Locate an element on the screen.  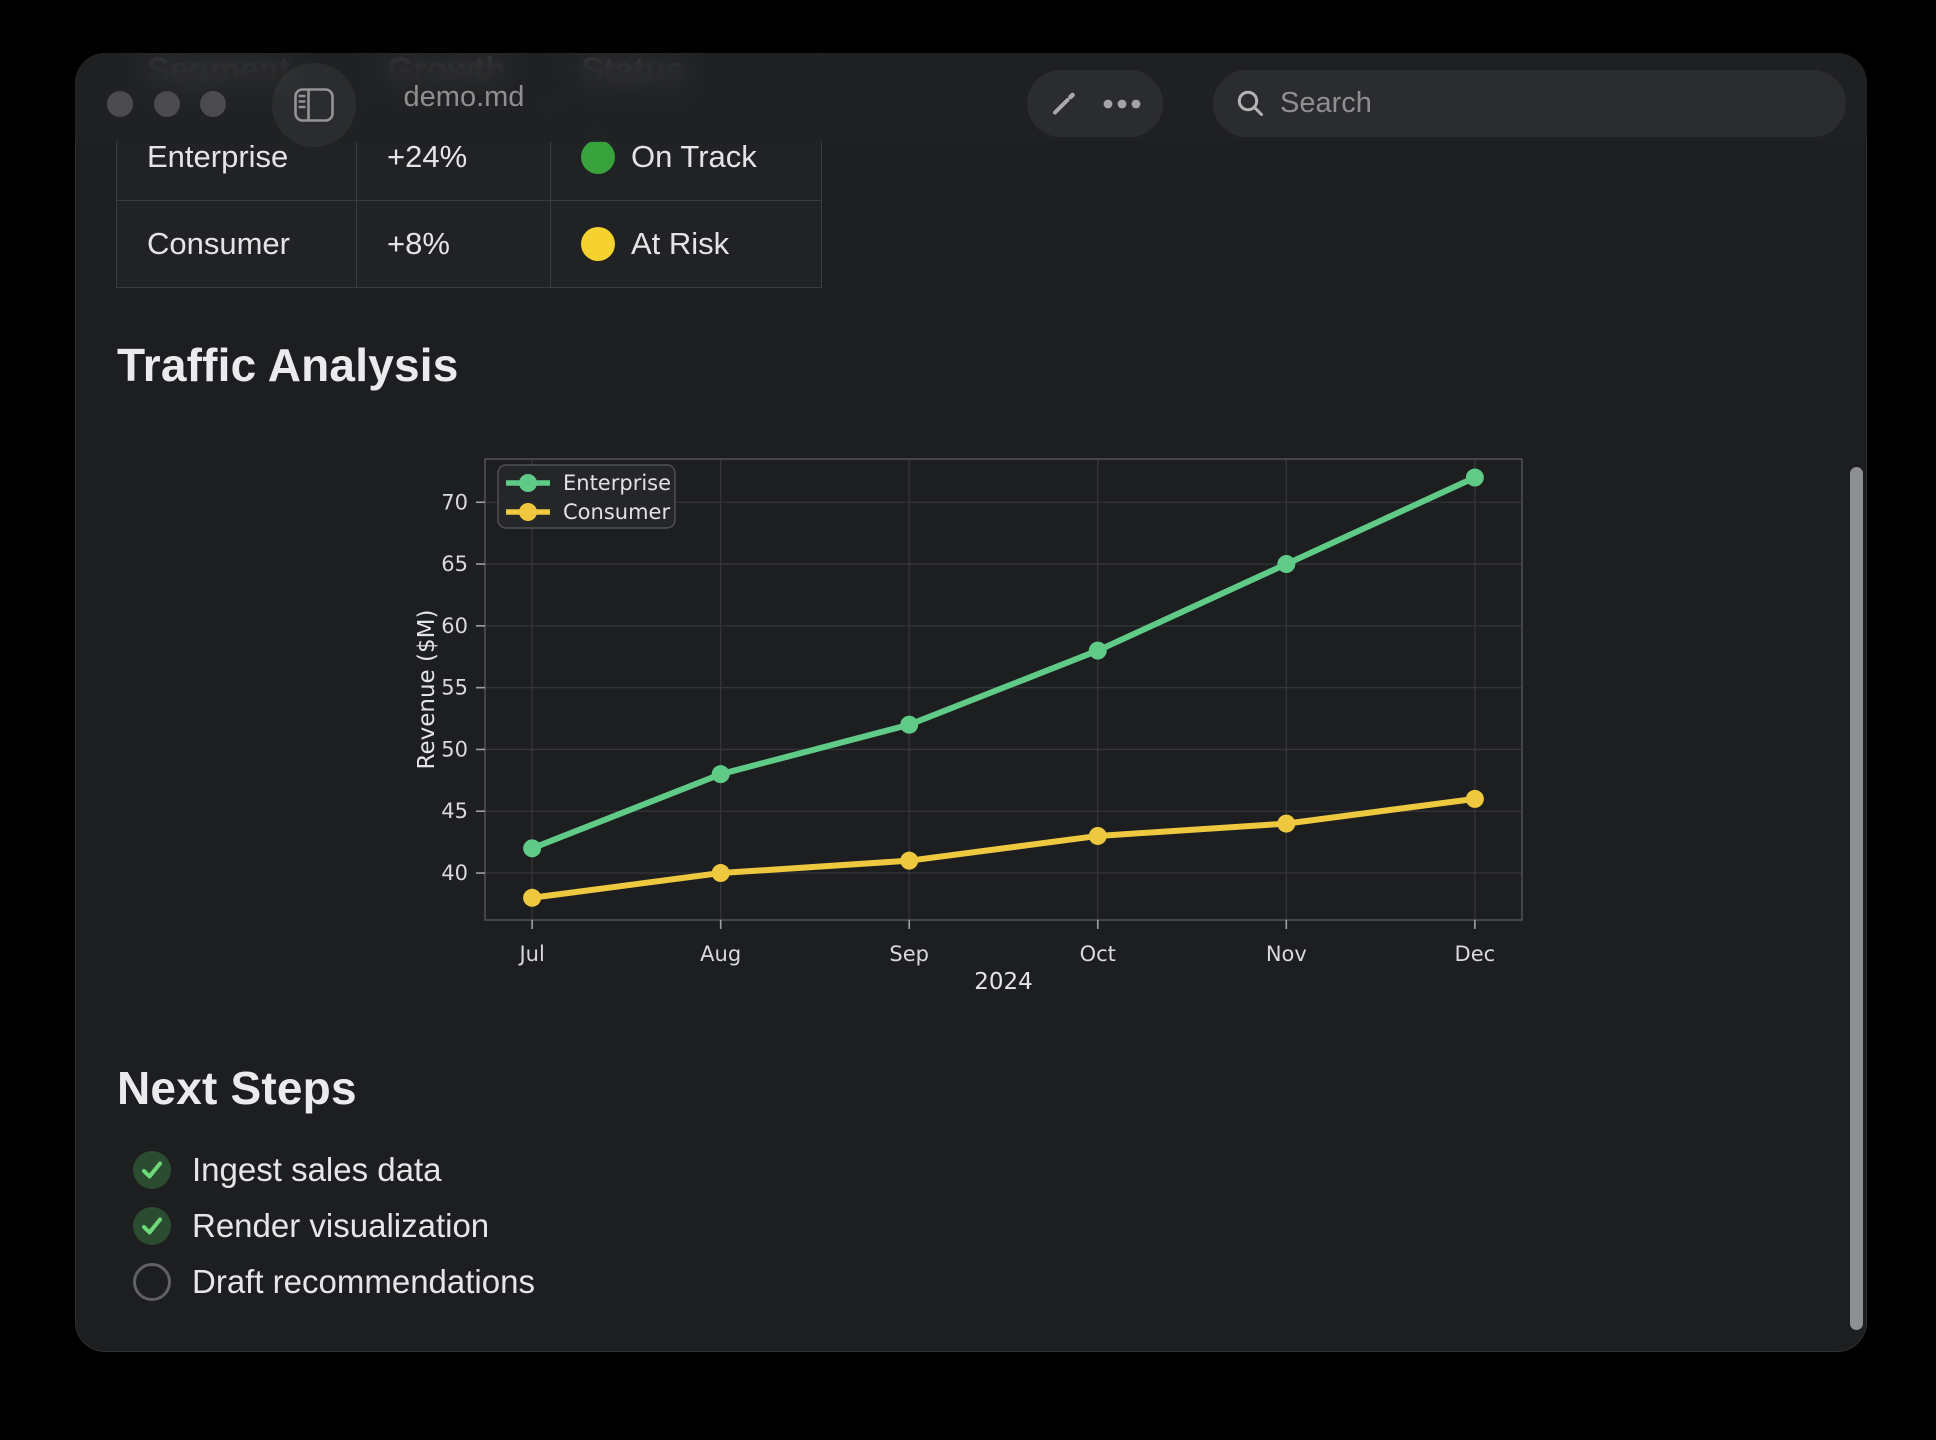
checklist-item-label: Draft recommendations is located at coordinates (363, 1281).